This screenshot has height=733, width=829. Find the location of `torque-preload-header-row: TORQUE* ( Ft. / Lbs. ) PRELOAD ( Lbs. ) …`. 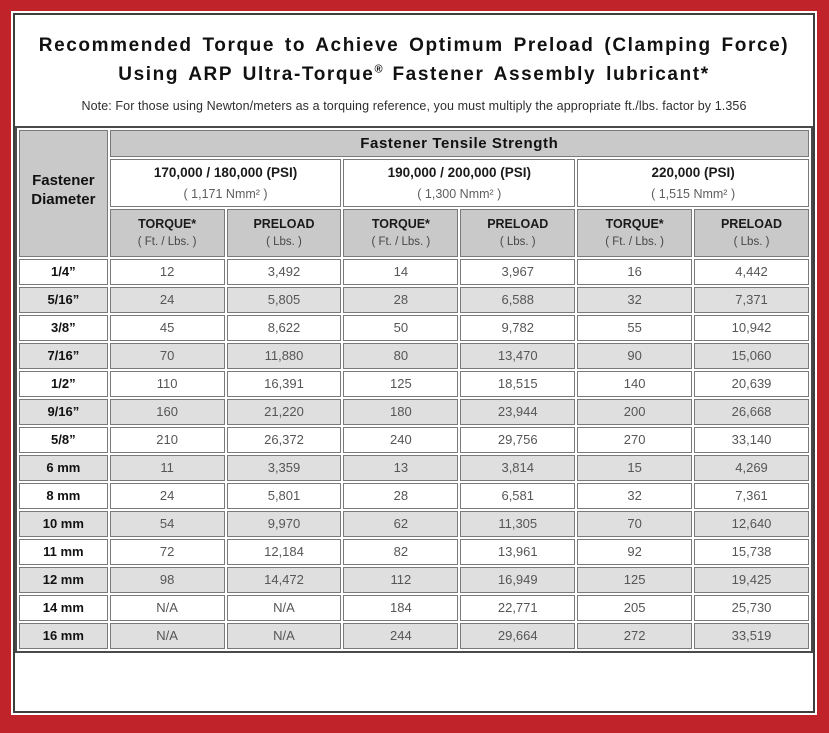

torque-preload-header-row: TORQUE* ( Ft. / Lbs. ) PRELOAD ( Lbs. ) … is located at coordinates (414, 232).